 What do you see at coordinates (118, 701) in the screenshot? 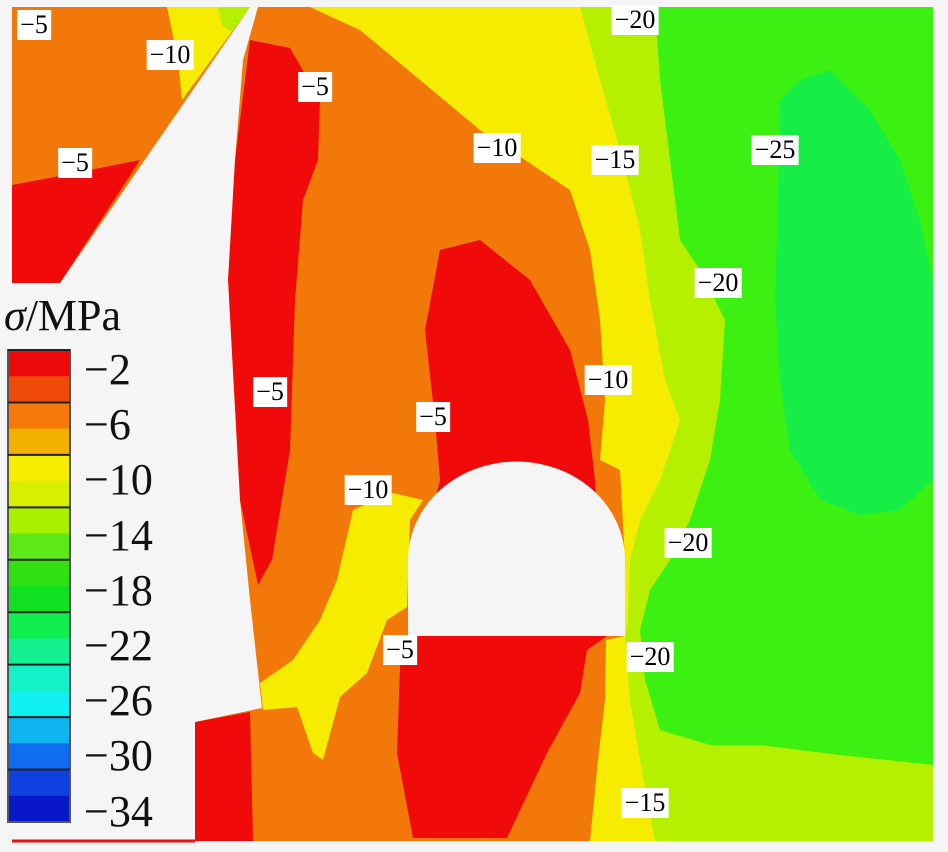
I see `colorbar-tick-label: −26` at bounding box center [118, 701].